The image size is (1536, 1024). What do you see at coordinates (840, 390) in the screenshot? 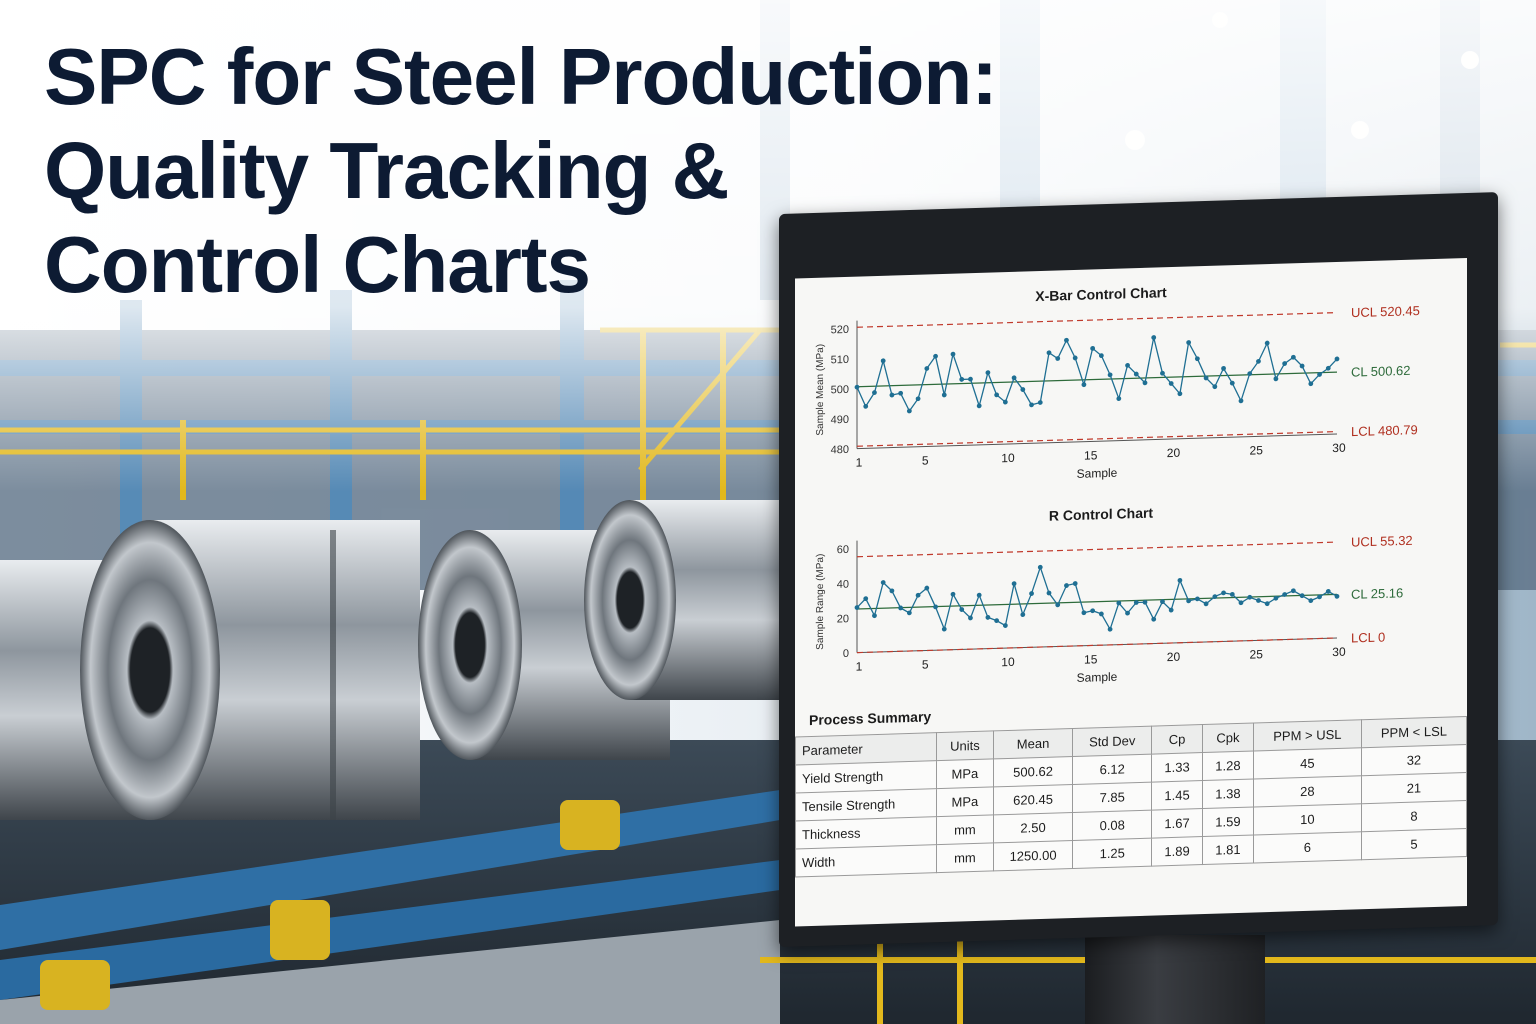
I see `y-tick-label: 500` at bounding box center [840, 390].